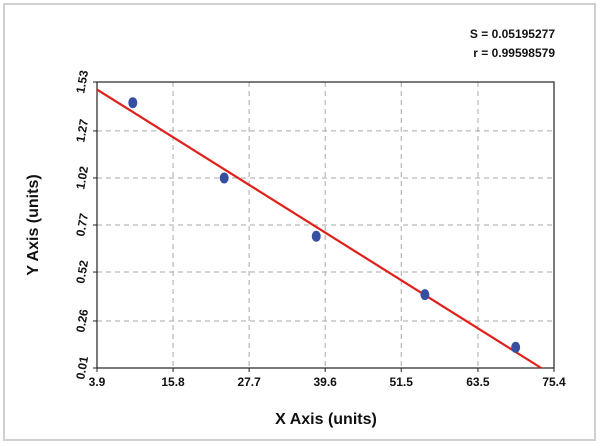 The height and width of the screenshot is (445, 600). What do you see at coordinates (33, 224) in the screenshot?
I see `y-axis-label: Y Axis (units)` at bounding box center [33, 224].